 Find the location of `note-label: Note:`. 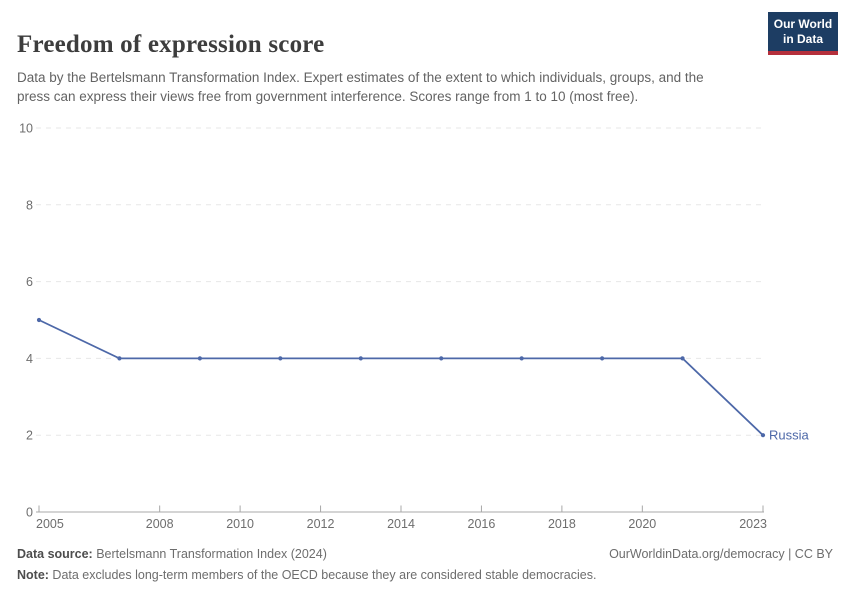

note-label: Note: is located at coordinates (33, 575).